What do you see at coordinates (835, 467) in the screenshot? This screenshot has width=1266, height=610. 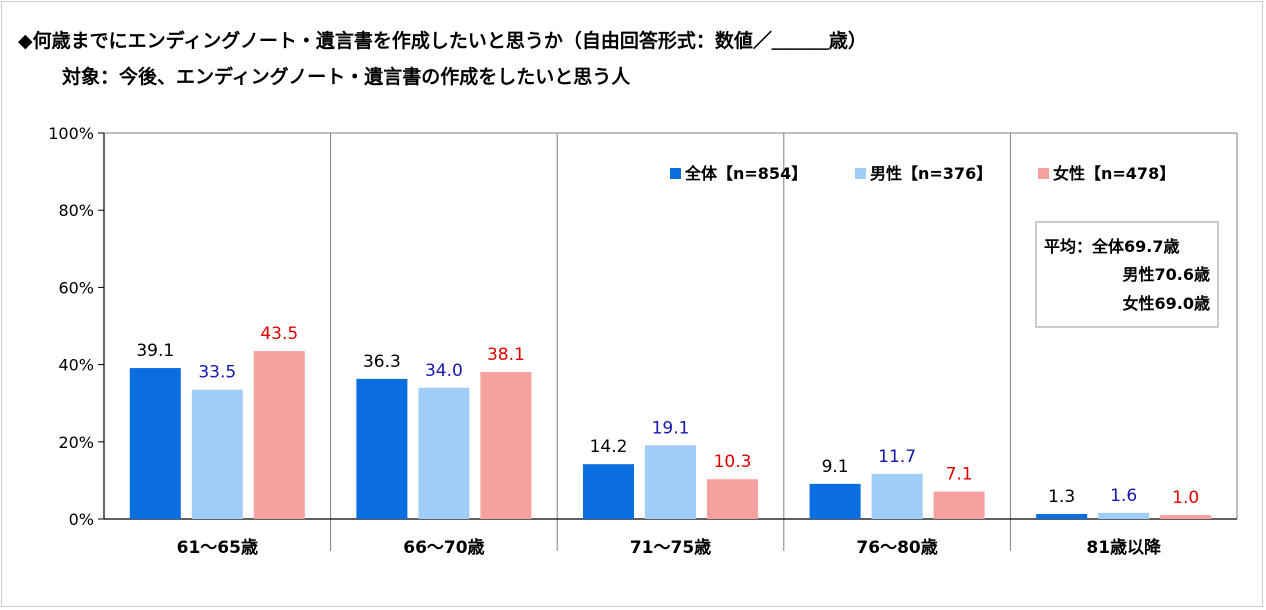 I see `bar-value-label: 9.1` at bounding box center [835, 467].